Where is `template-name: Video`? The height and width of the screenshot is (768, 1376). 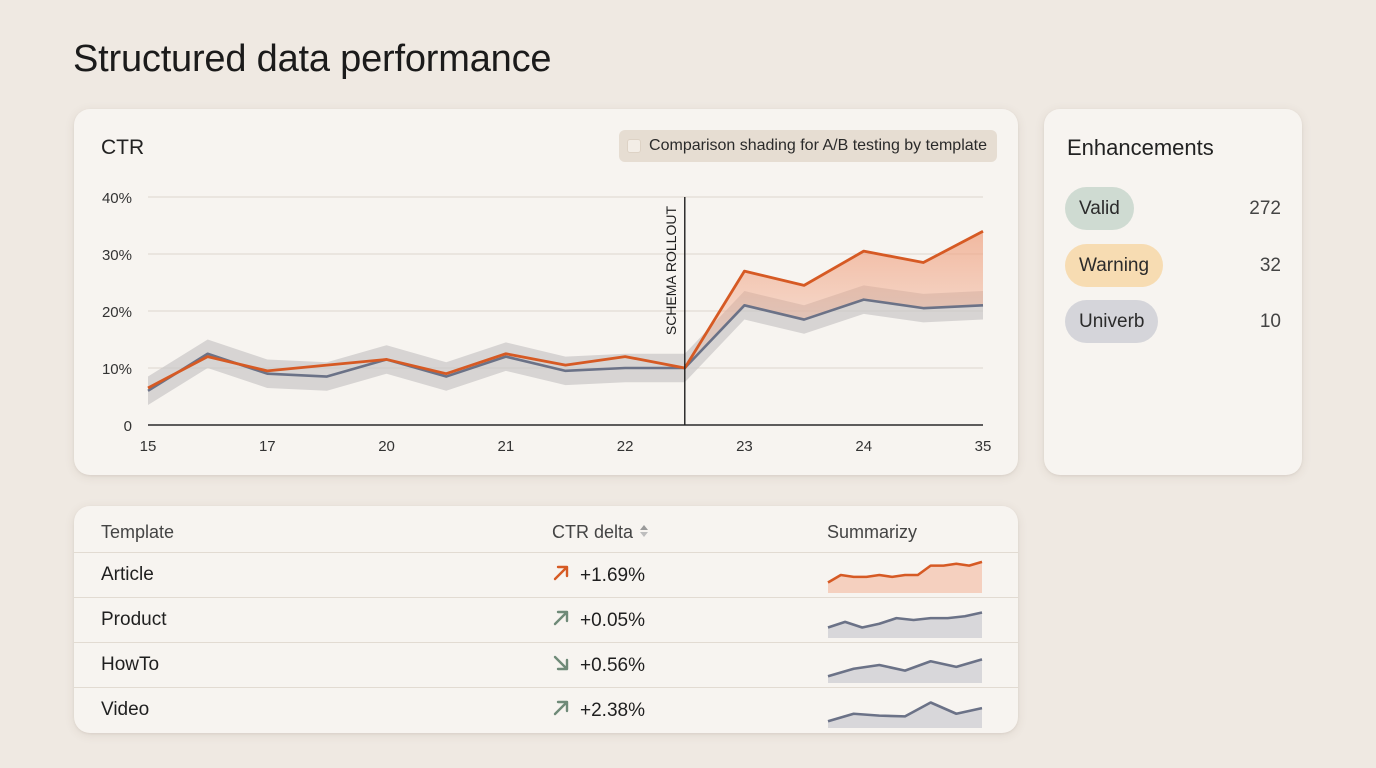 template-name: Video is located at coordinates (125, 709).